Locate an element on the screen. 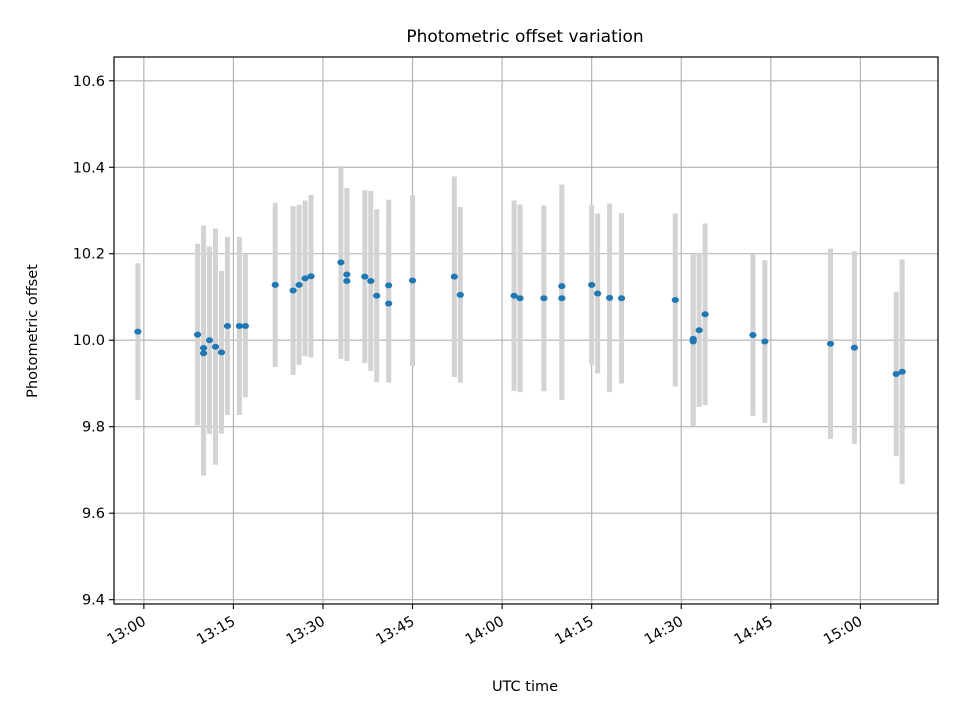  y-tick-label: 10.4 is located at coordinates (89, 168).